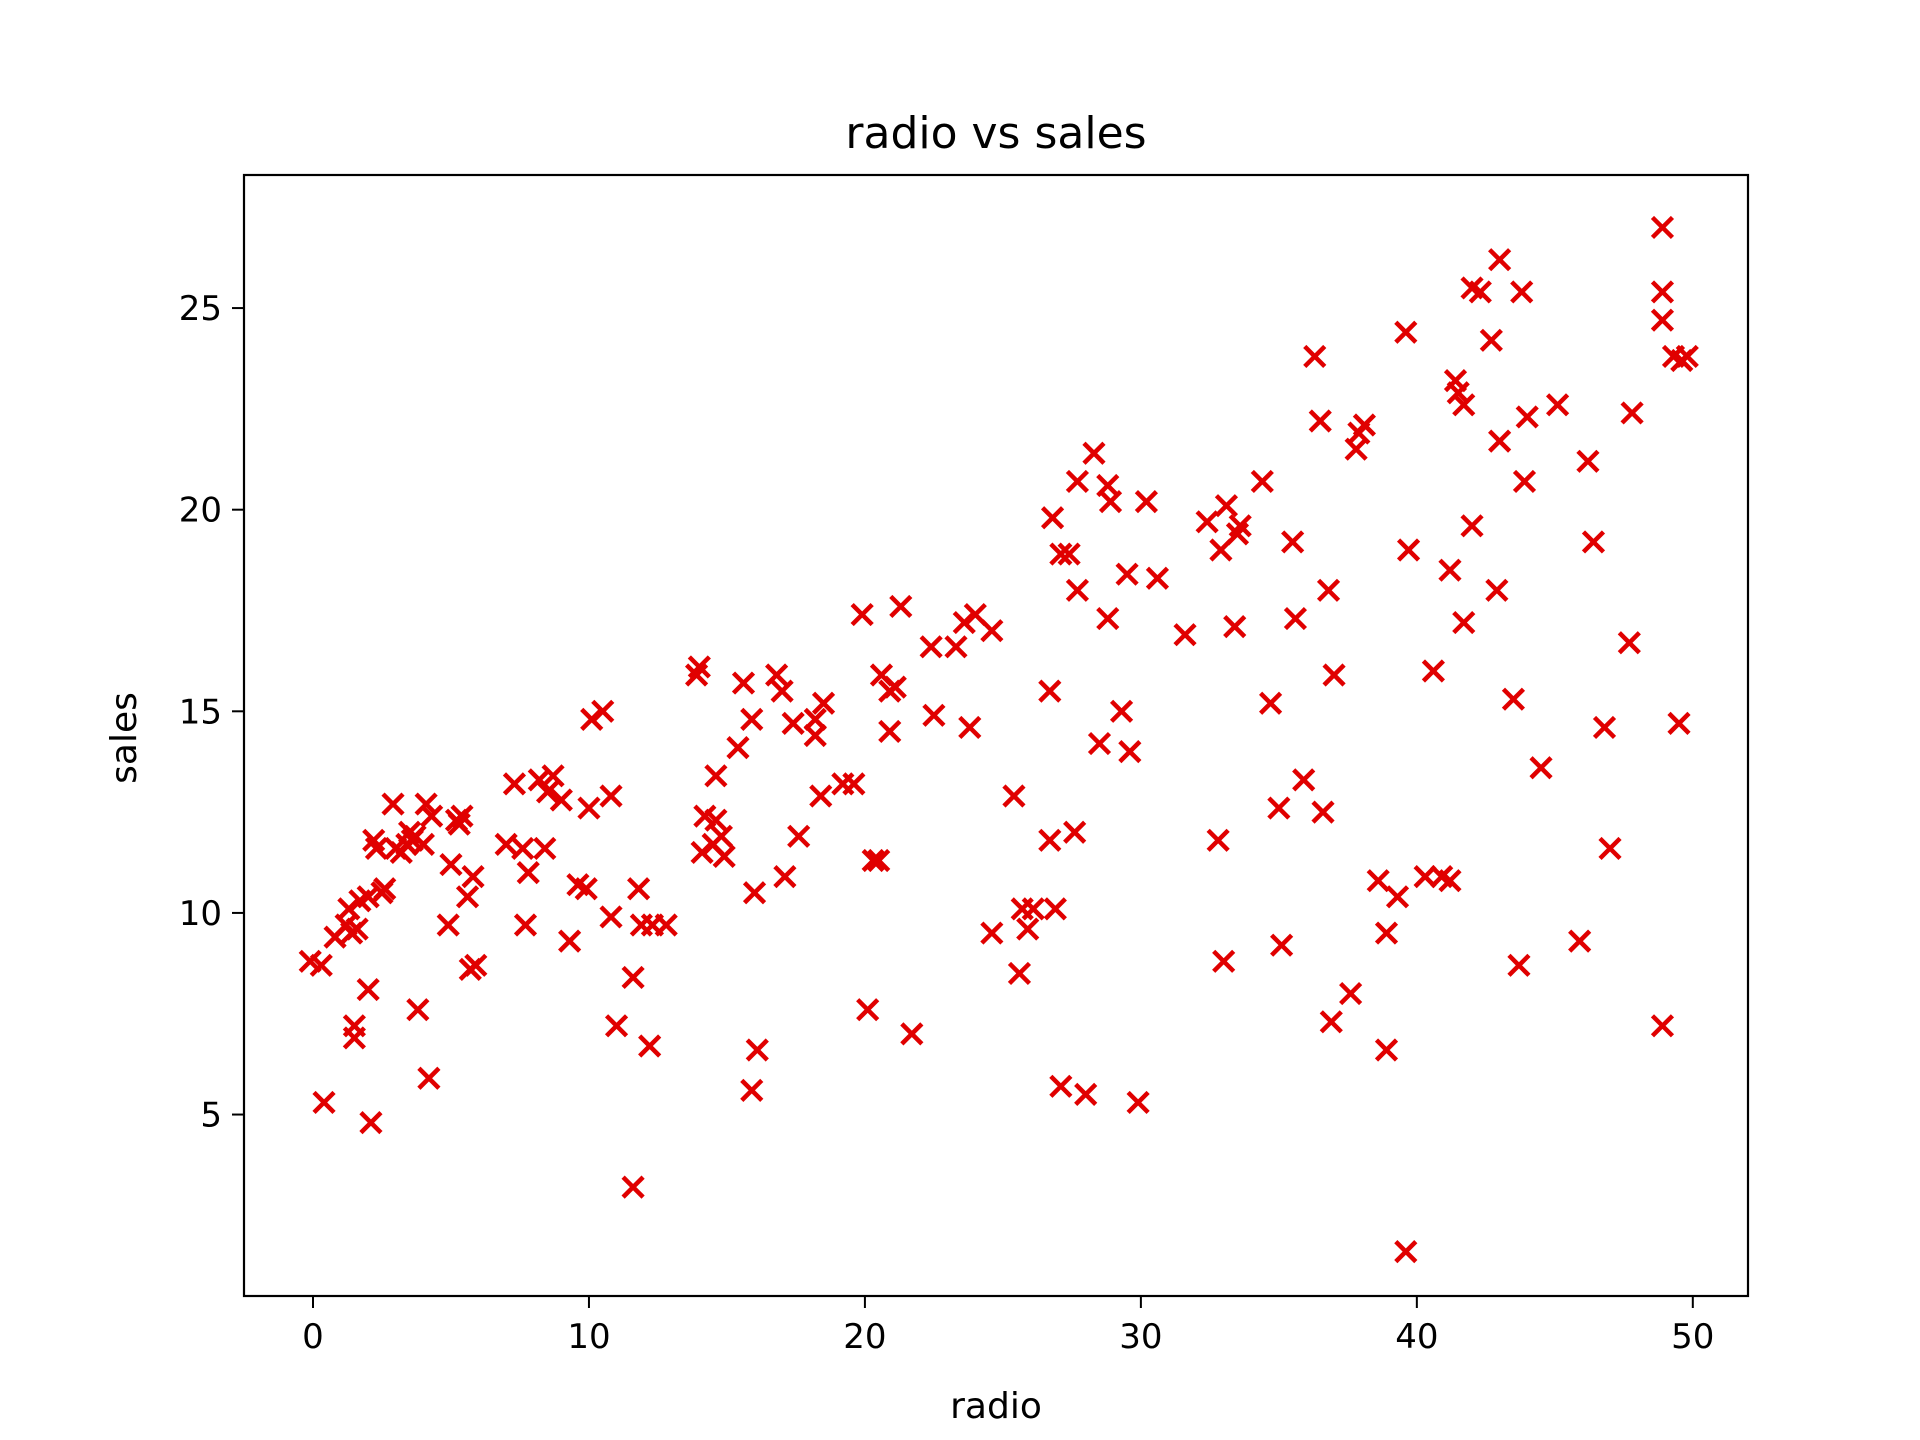 This screenshot has width=1920, height=1440. I want to click on y-axis: 5 10 15 20 25, so click(211, 712).